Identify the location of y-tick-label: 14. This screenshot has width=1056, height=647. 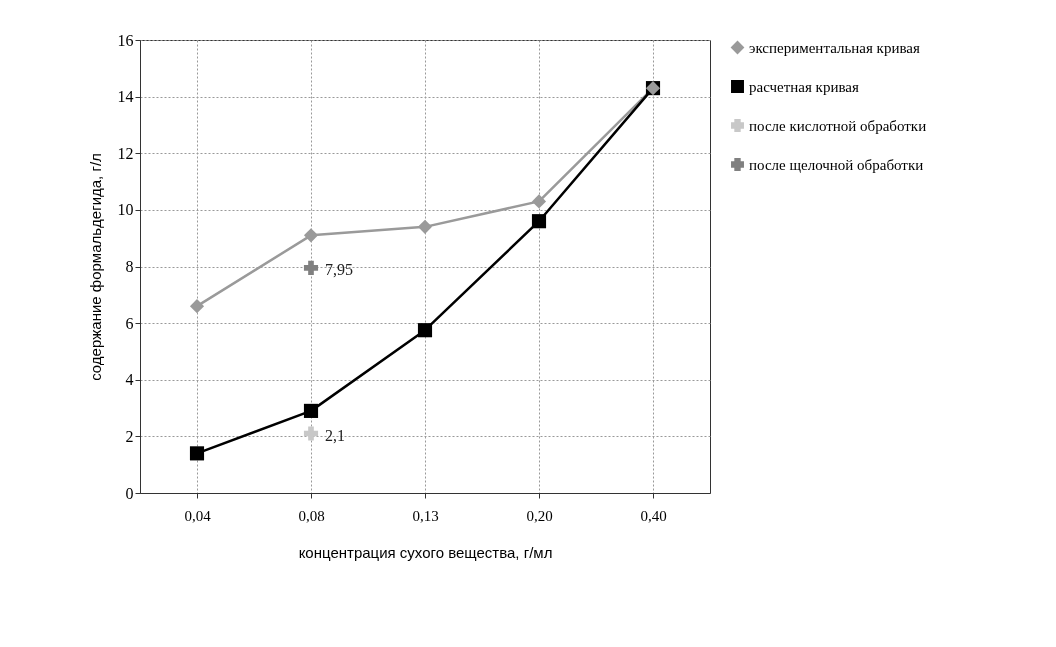
(125, 97).